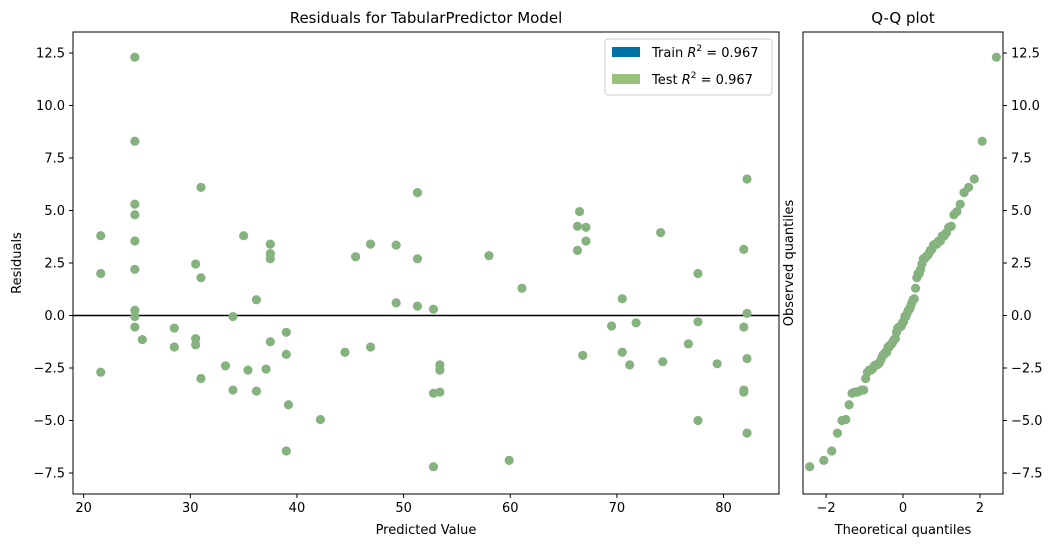 This screenshot has width=1055, height=547. Describe the element at coordinates (1021, 264) in the screenshot. I see `qq-y-tick-label: 2.5` at that location.